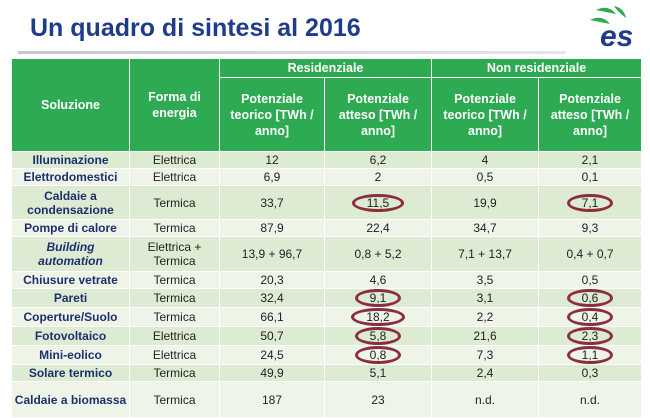 This screenshot has width=650, height=418. Describe the element at coordinates (485, 280) in the screenshot. I see `row-nres-teorico: 3,5` at that location.